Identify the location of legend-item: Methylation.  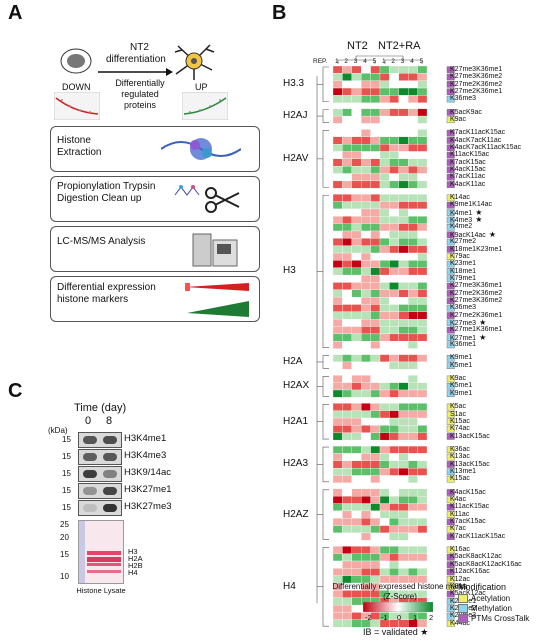
(485, 609).